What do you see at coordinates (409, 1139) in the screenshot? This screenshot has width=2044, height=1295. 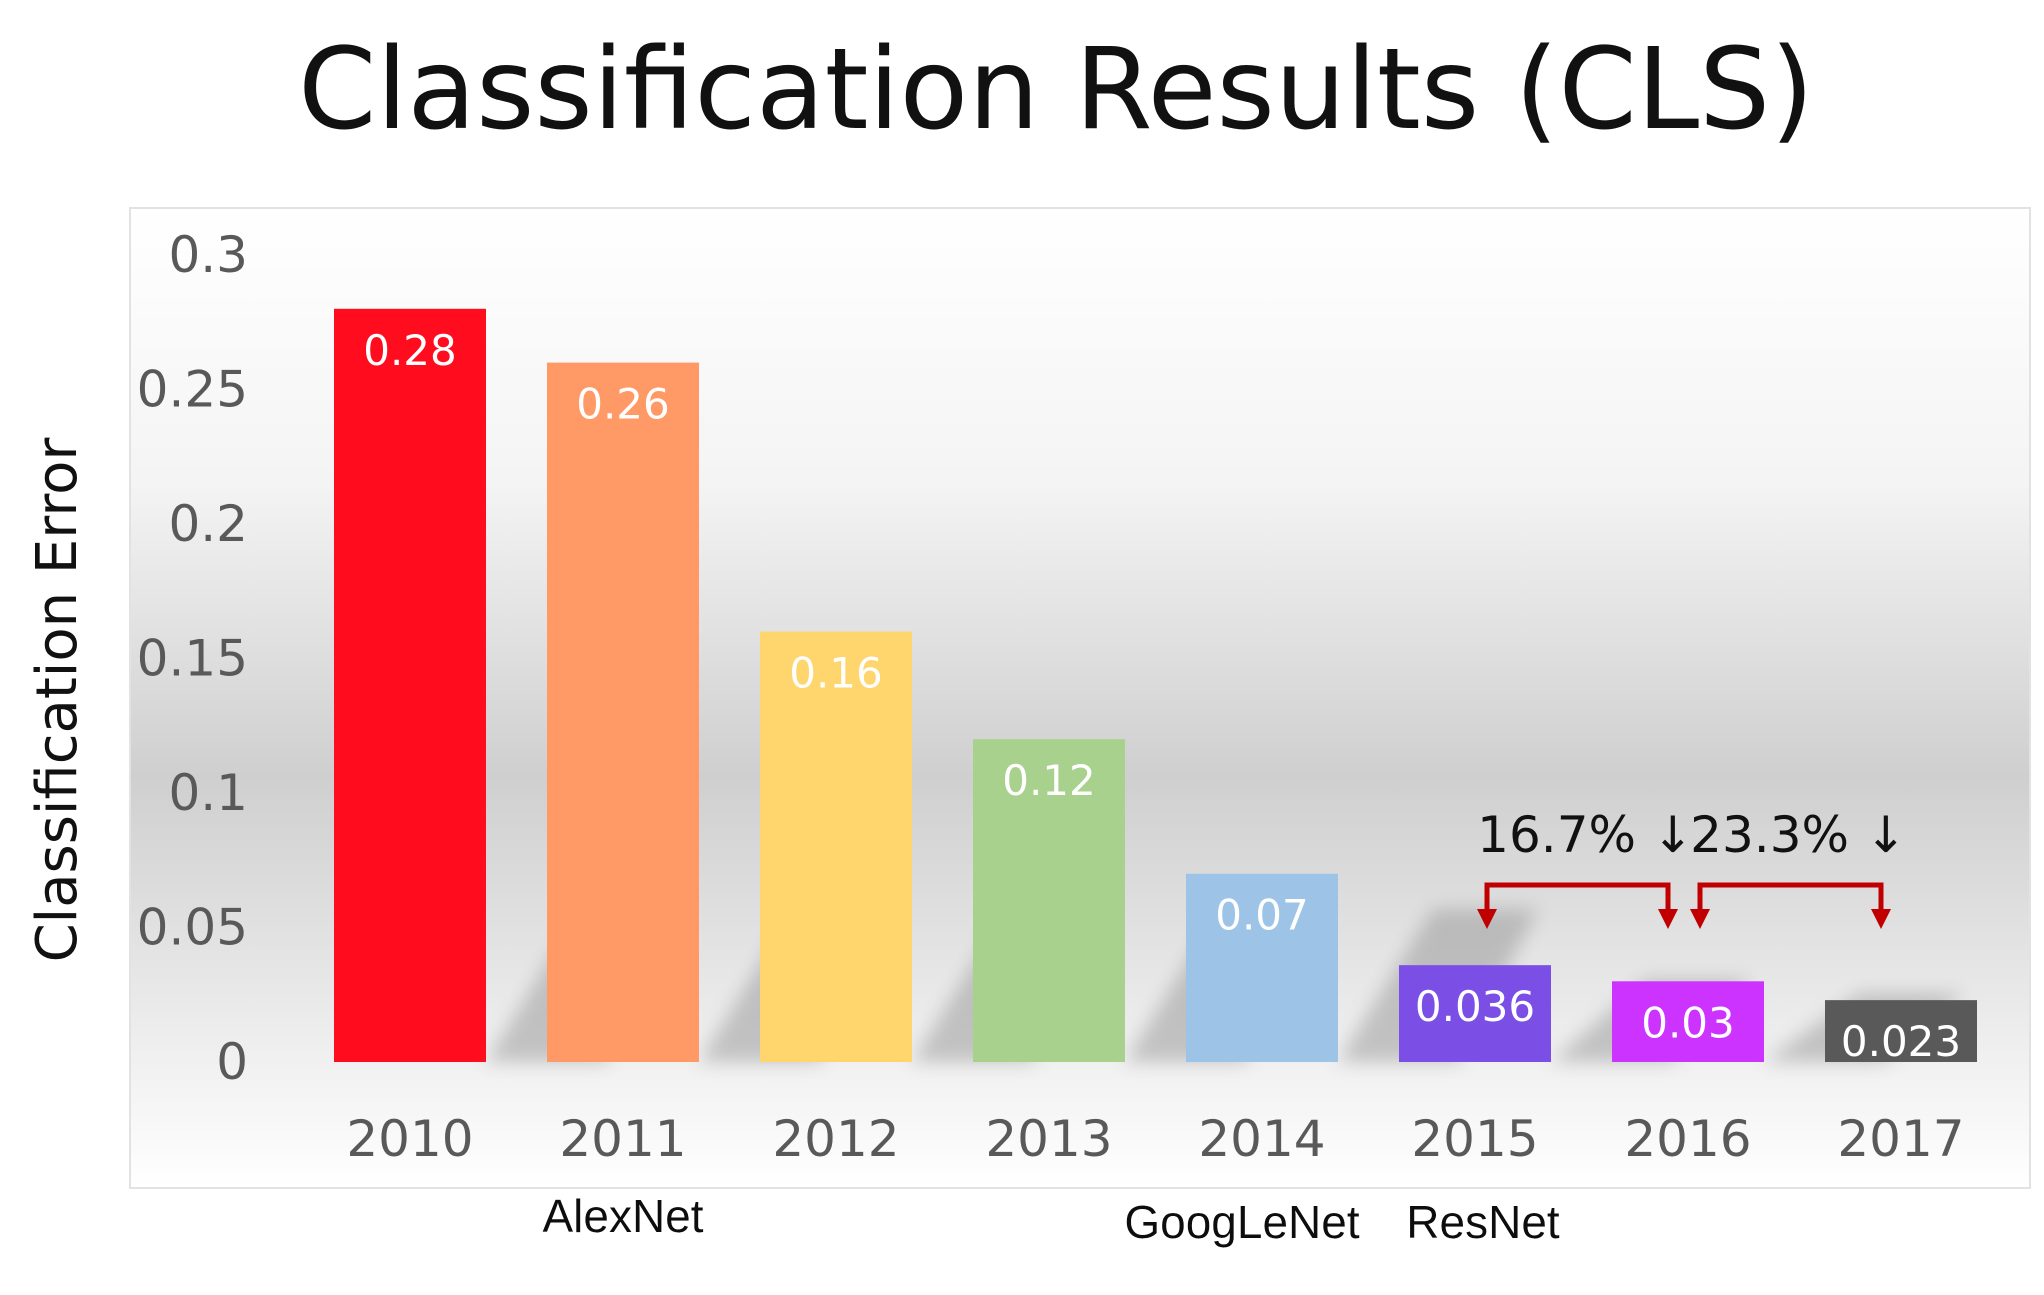 I see `x-tick-label: 2010` at bounding box center [409, 1139].